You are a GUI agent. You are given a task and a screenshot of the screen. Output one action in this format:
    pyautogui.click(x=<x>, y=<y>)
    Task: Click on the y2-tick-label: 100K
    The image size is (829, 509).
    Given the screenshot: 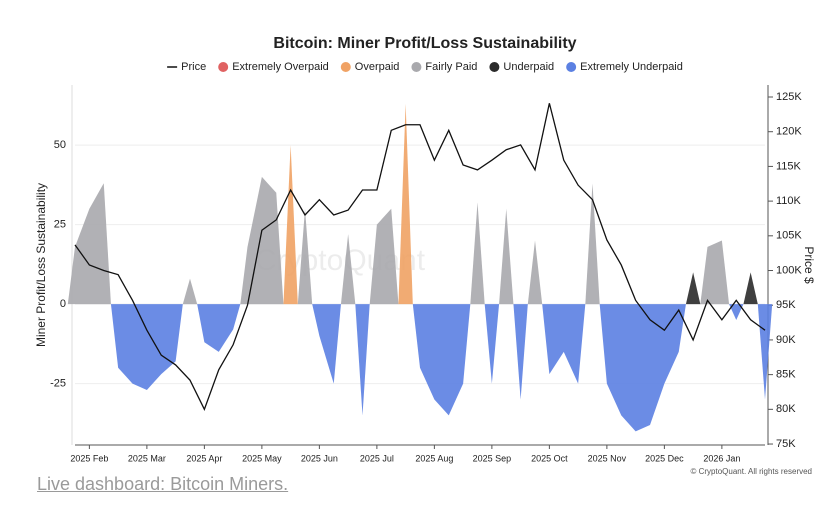 What is the action you would take?
    pyautogui.click(x=789, y=270)
    